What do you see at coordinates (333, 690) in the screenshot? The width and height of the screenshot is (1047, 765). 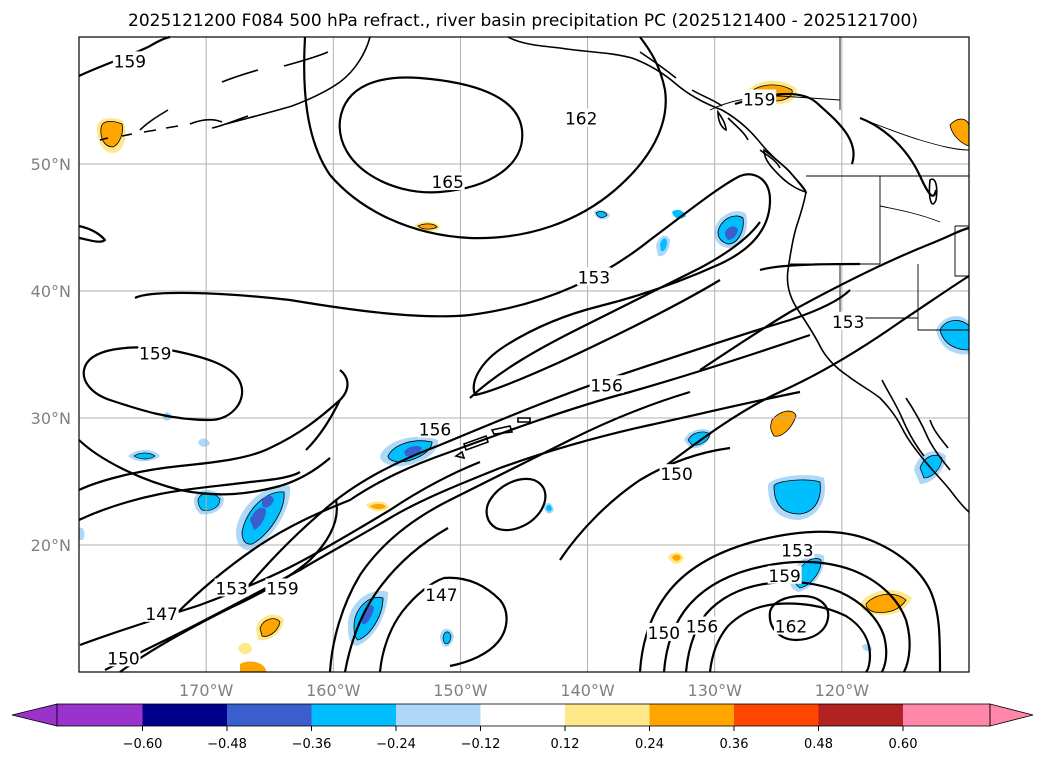 I see `lon-tick-label: 160°W` at bounding box center [333, 690].